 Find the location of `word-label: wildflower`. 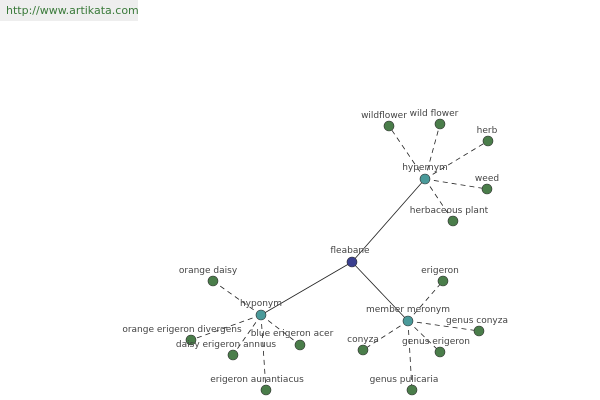

word-label: wildflower is located at coordinates (384, 116).